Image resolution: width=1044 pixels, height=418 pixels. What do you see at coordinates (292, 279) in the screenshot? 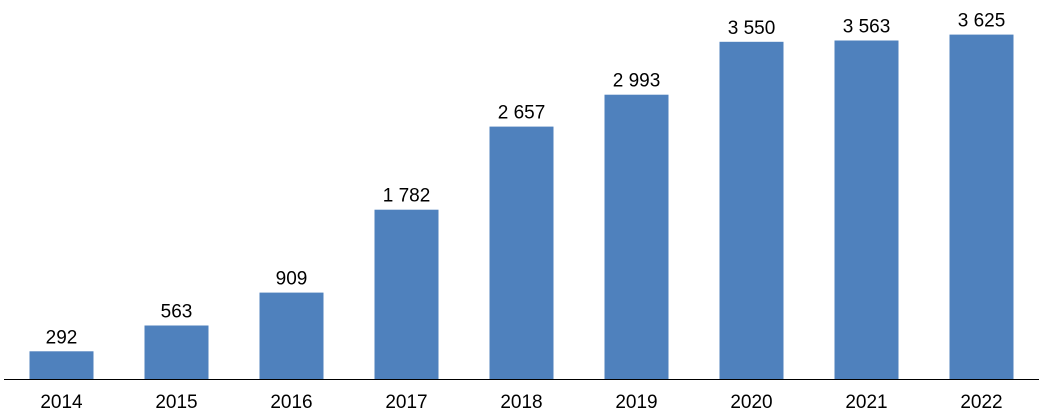
I see `data-label-2016: 909` at bounding box center [292, 279].